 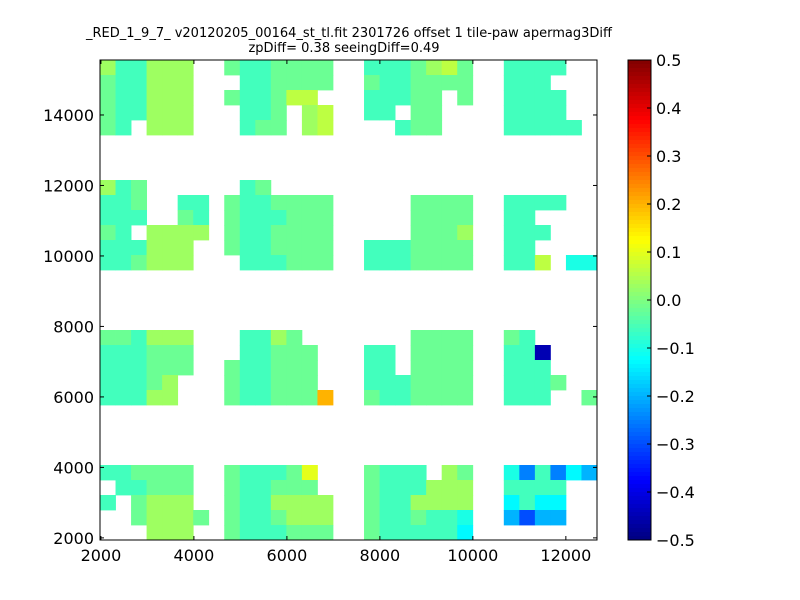 I want to click on x-tick-label: 2000, so click(x=101, y=555).